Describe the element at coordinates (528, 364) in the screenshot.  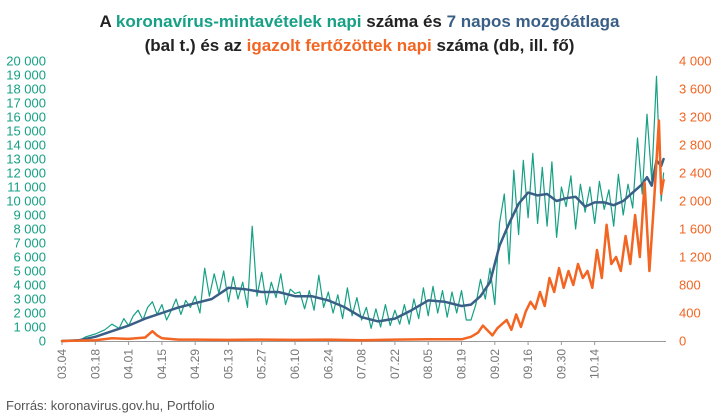
I see `x-tick-label: 09.16` at that location.